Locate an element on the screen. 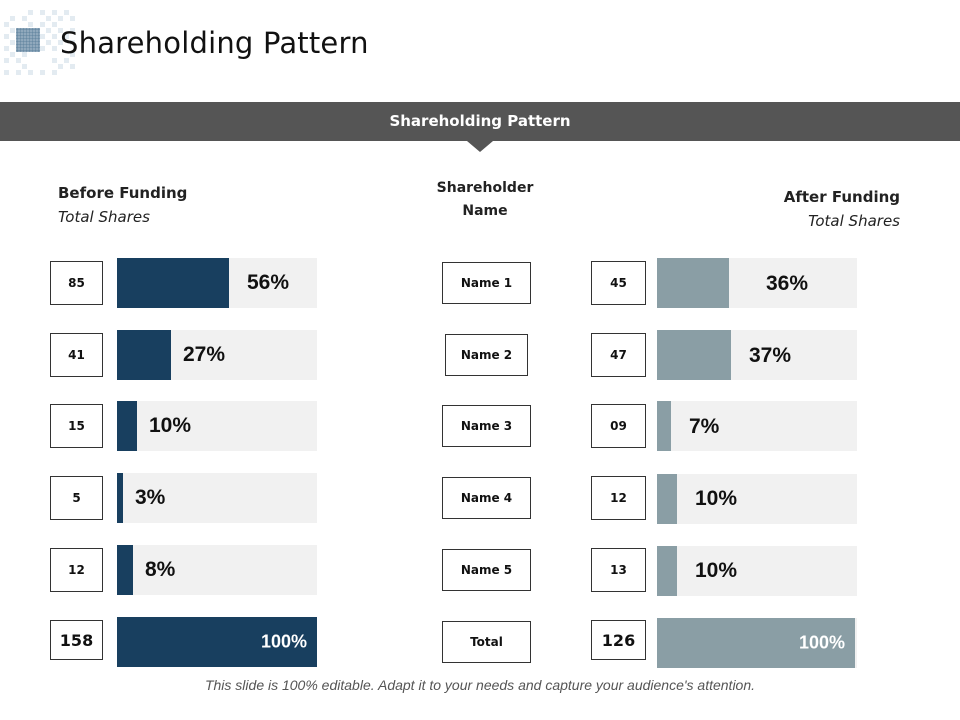 The image size is (960, 720). before-percent-label: 3% is located at coordinates (150, 498).